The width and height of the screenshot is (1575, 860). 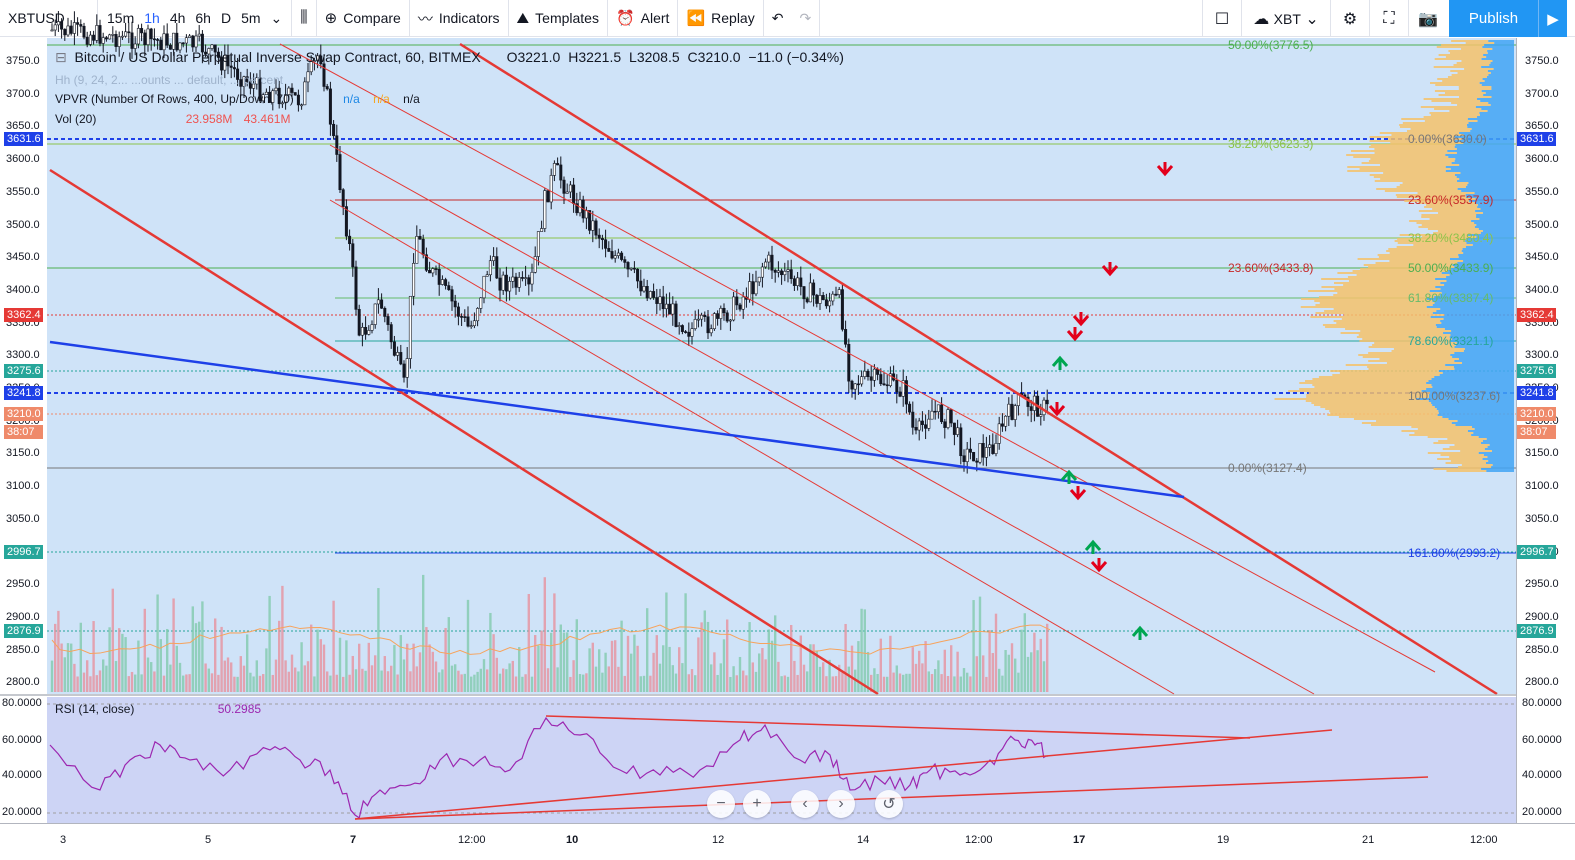 What do you see at coordinates (23, 486) in the screenshot?
I see `price-tick-label: 3100.0` at bounding box center [23, 486].